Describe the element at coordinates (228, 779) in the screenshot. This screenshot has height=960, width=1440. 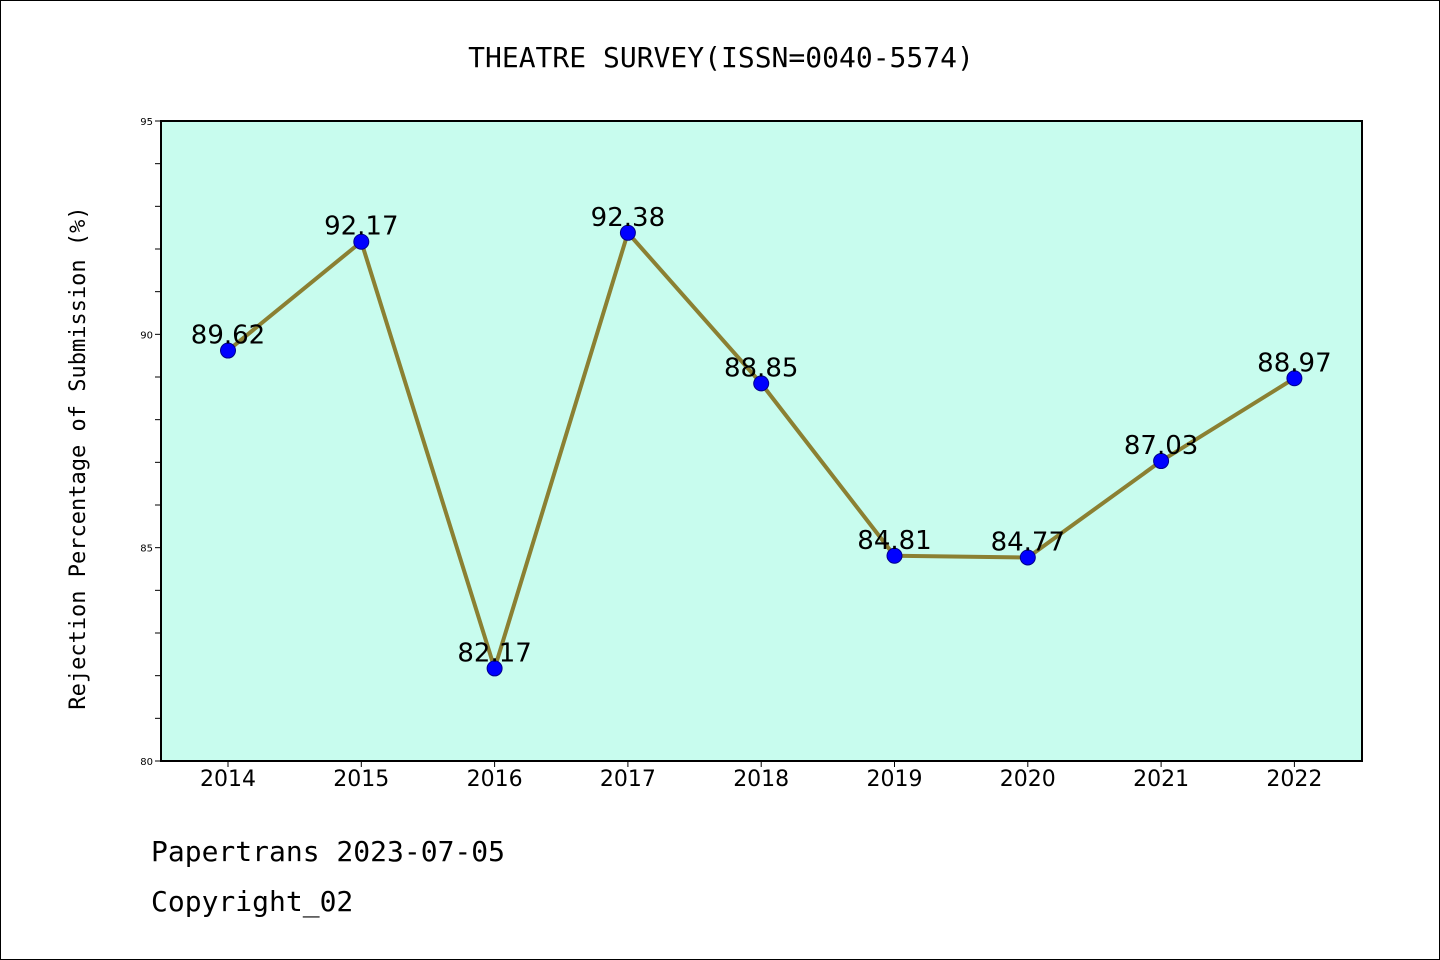
I see `x-tick-label: 2014` at that location.